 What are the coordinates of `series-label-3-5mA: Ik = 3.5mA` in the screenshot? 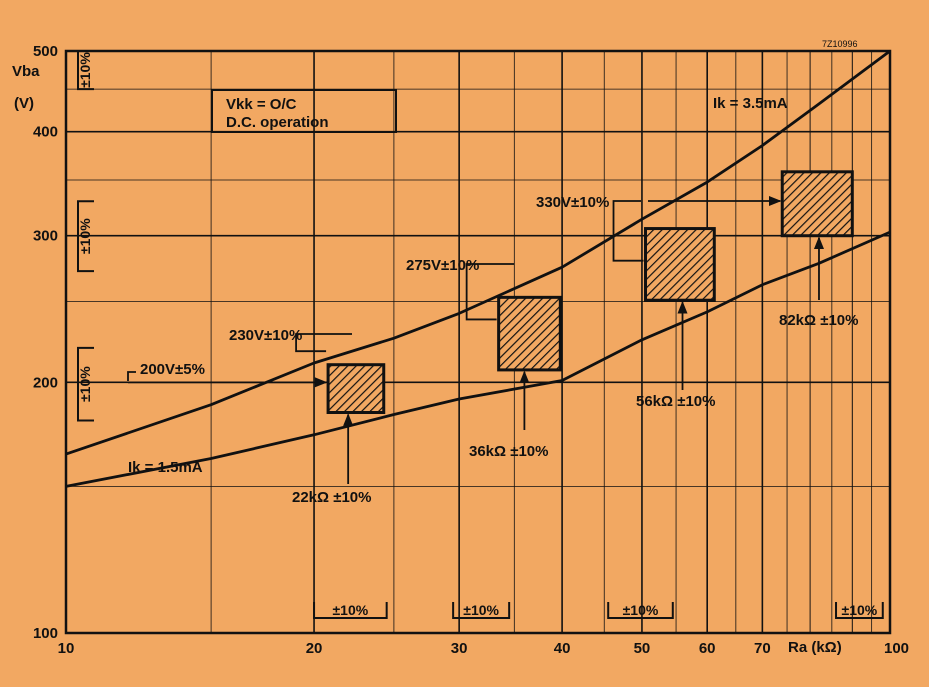 It's located at (750, 103).